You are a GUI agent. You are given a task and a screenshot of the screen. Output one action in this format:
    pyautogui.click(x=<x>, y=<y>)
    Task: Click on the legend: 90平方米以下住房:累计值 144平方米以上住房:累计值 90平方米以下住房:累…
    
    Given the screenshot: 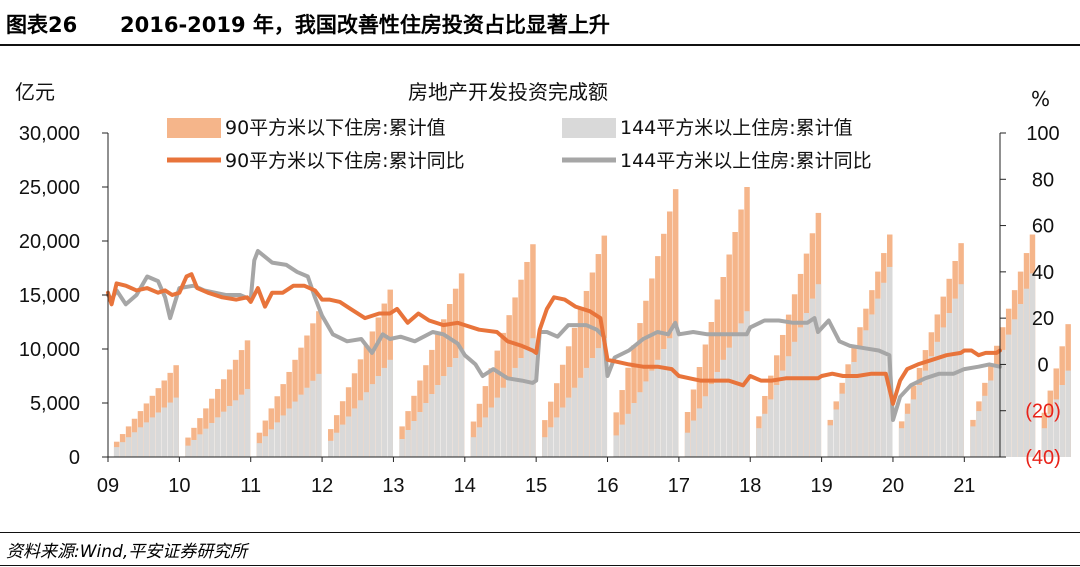 What is the action you would take?
    pyautogui.click(x=519, y=144)
    